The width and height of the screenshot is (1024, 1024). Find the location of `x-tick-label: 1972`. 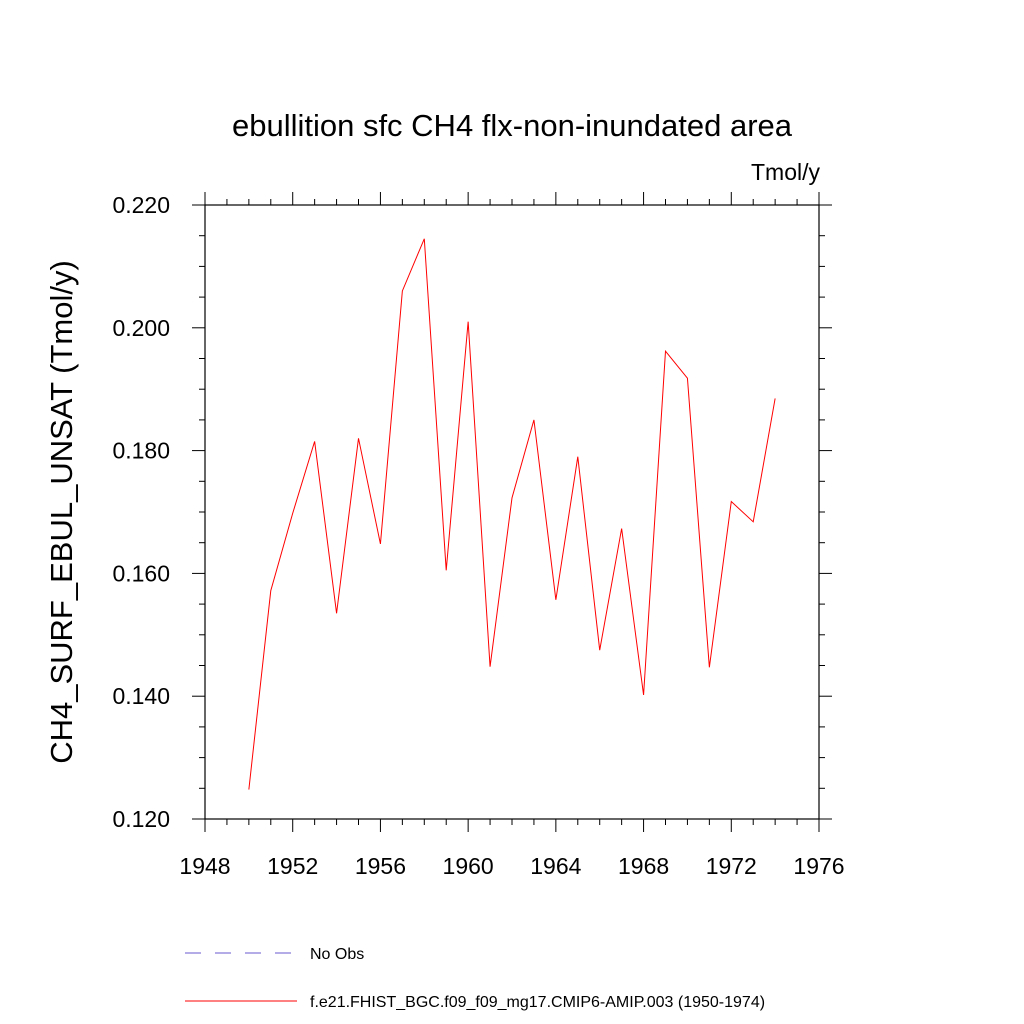

x-tick-label: 1972 is located at coordinates (731, 866).